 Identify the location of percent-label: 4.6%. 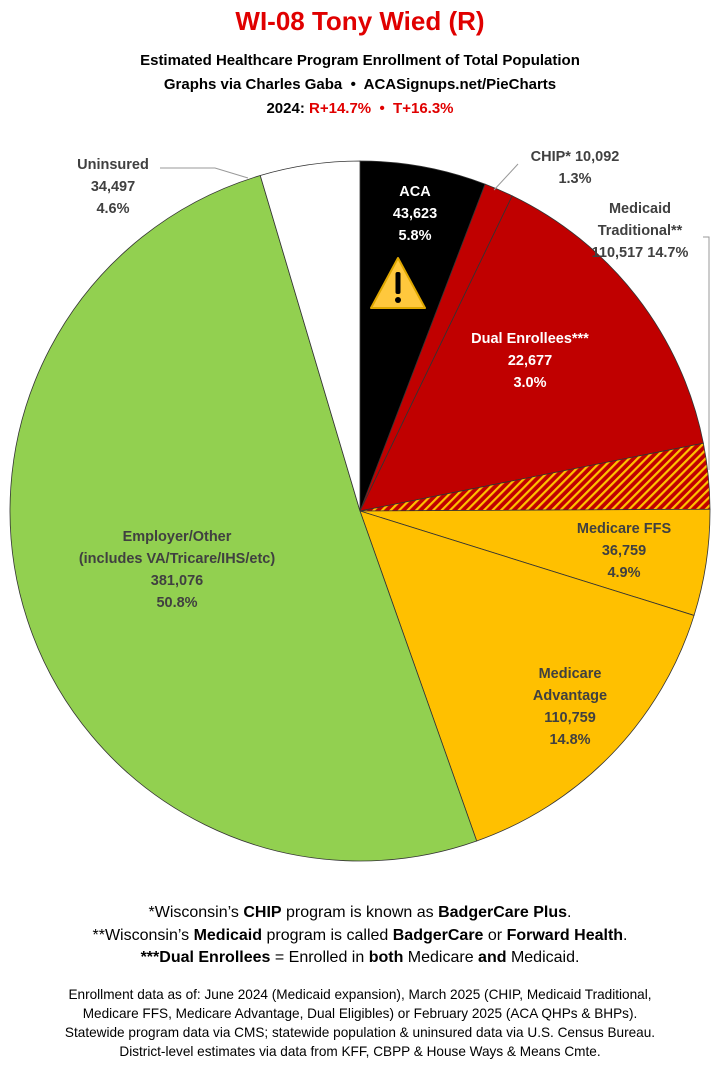
(113, 209).